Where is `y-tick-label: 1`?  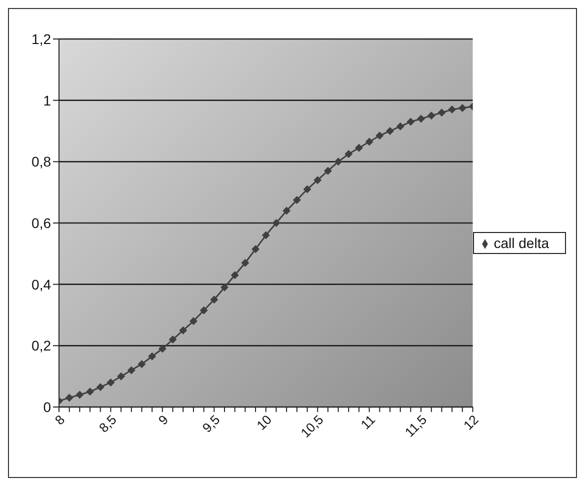
y-tick-label: 1 is located at coordinates (47, 100).